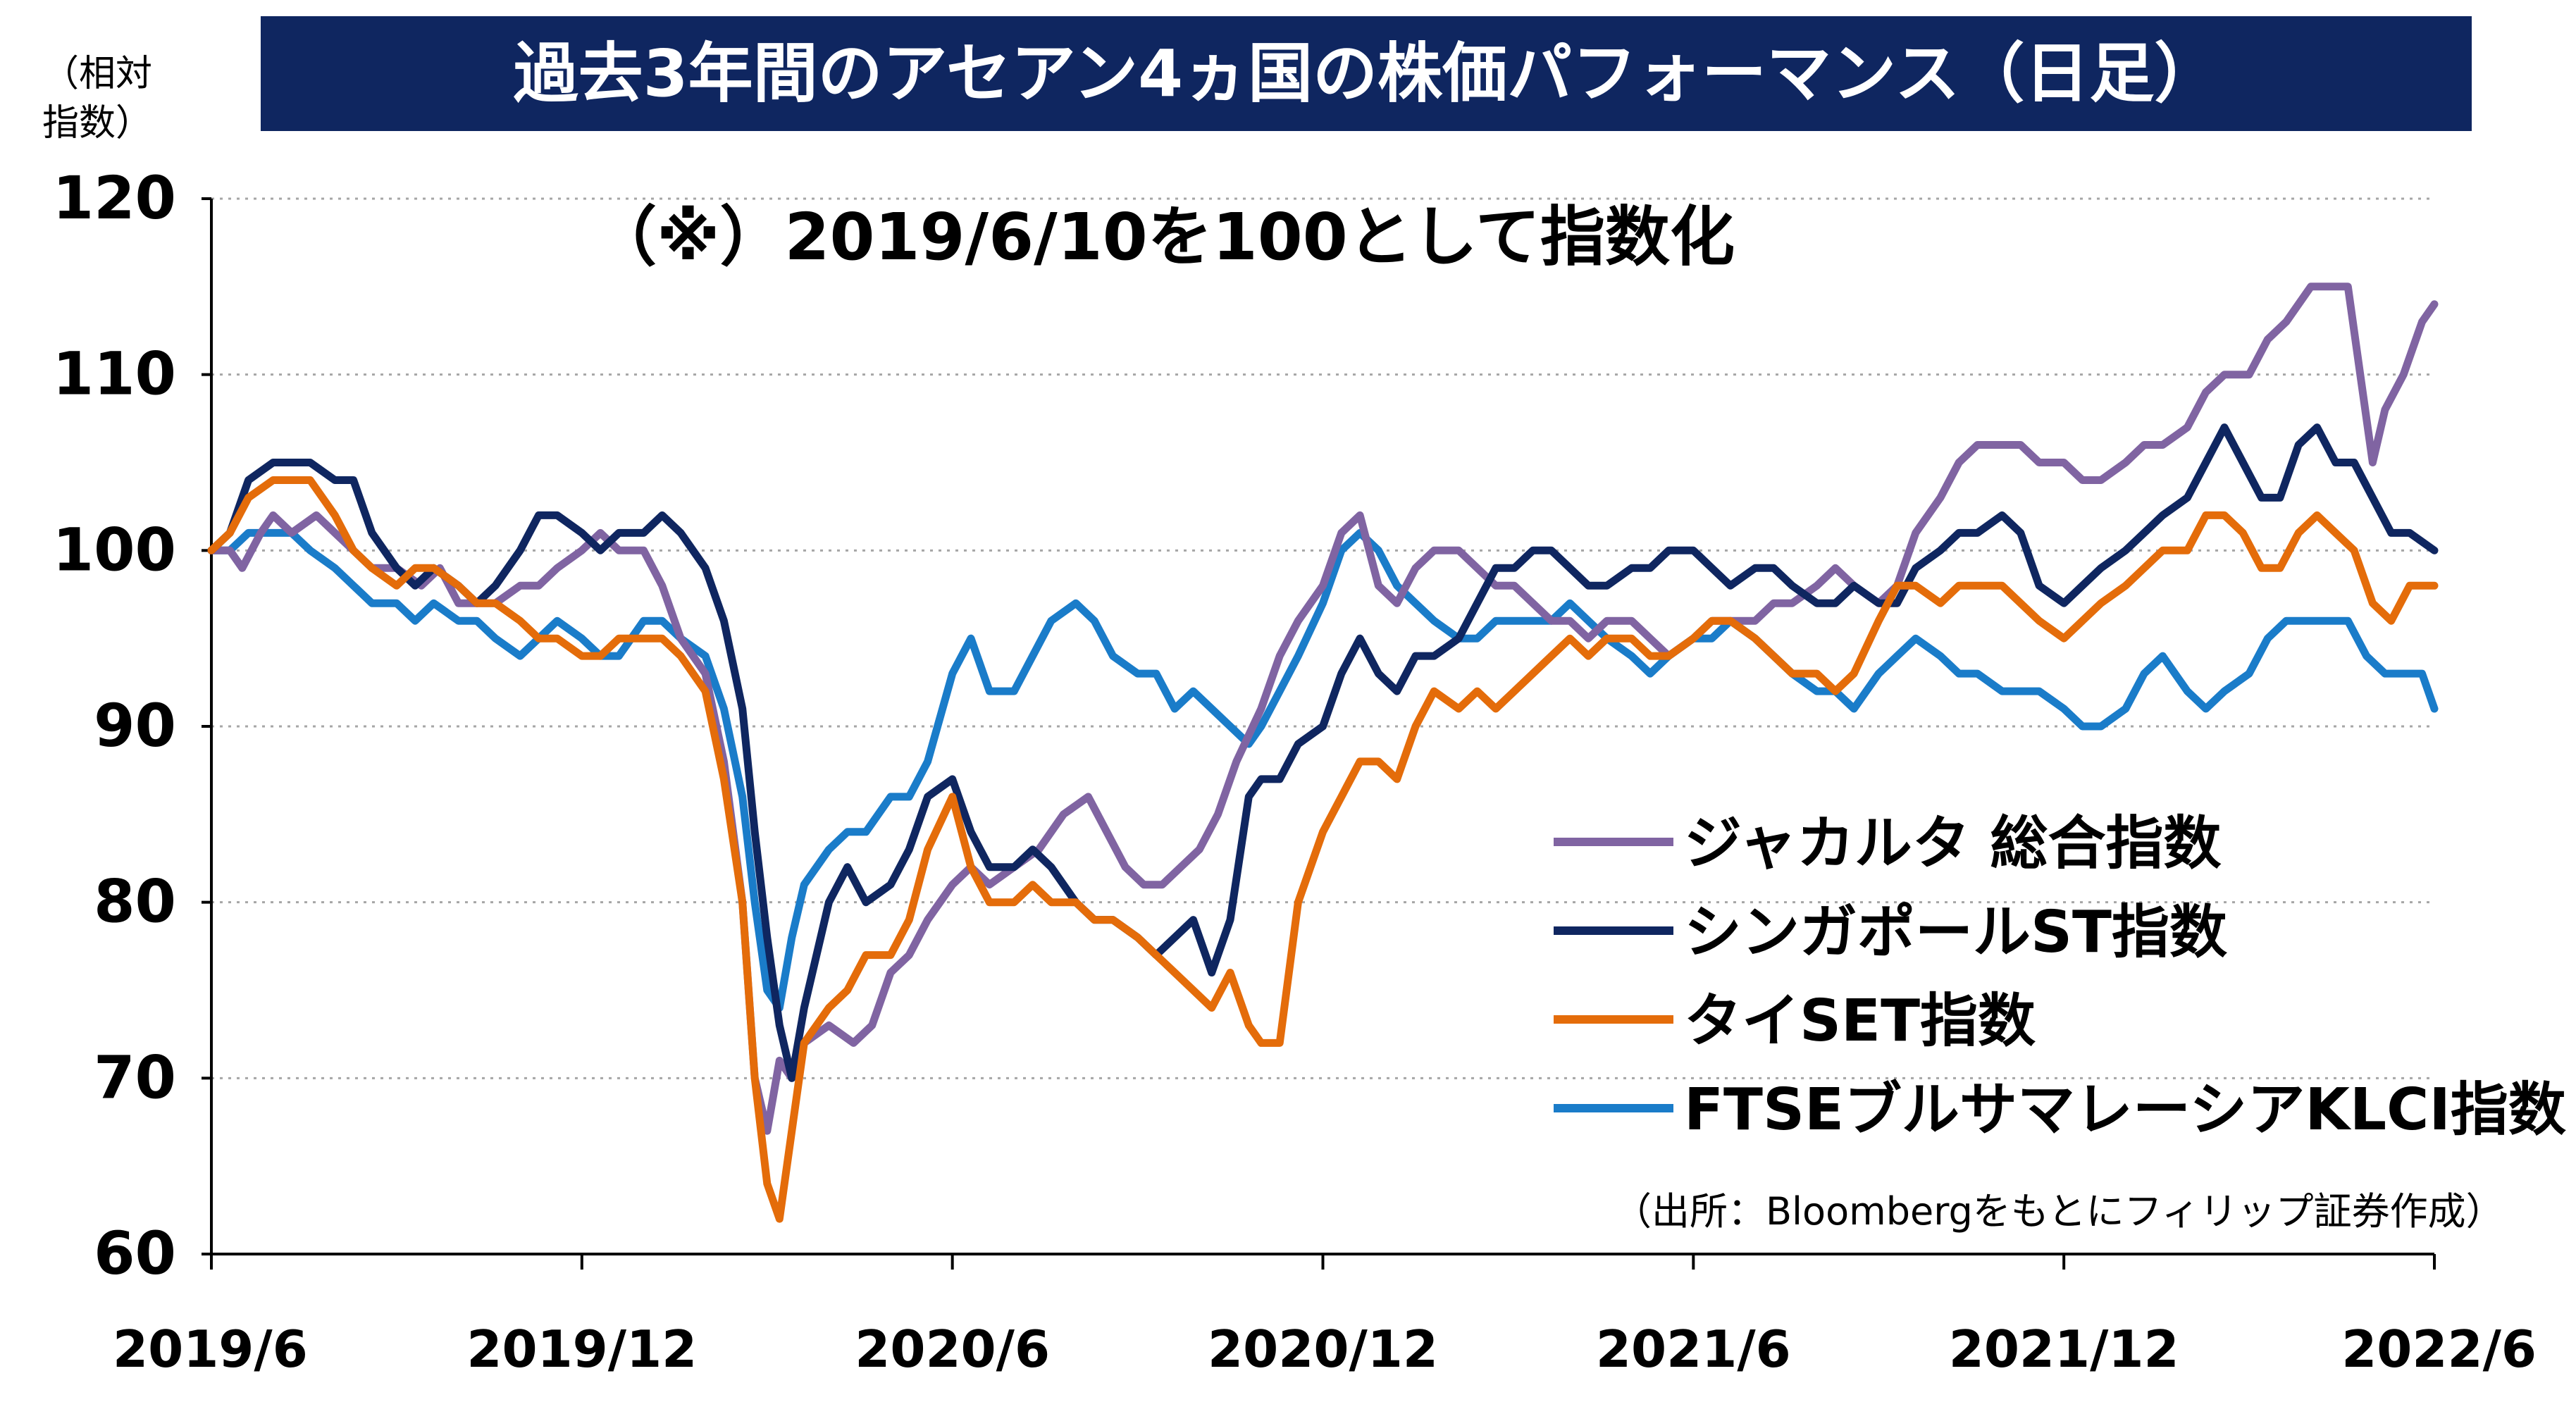 Image resolution: width=2576 pixels, height=1402 pixels. Describe the element at coordinates (2064, 1349) in the screenshot. I see `x-tick-label: 2021/12` at that location.